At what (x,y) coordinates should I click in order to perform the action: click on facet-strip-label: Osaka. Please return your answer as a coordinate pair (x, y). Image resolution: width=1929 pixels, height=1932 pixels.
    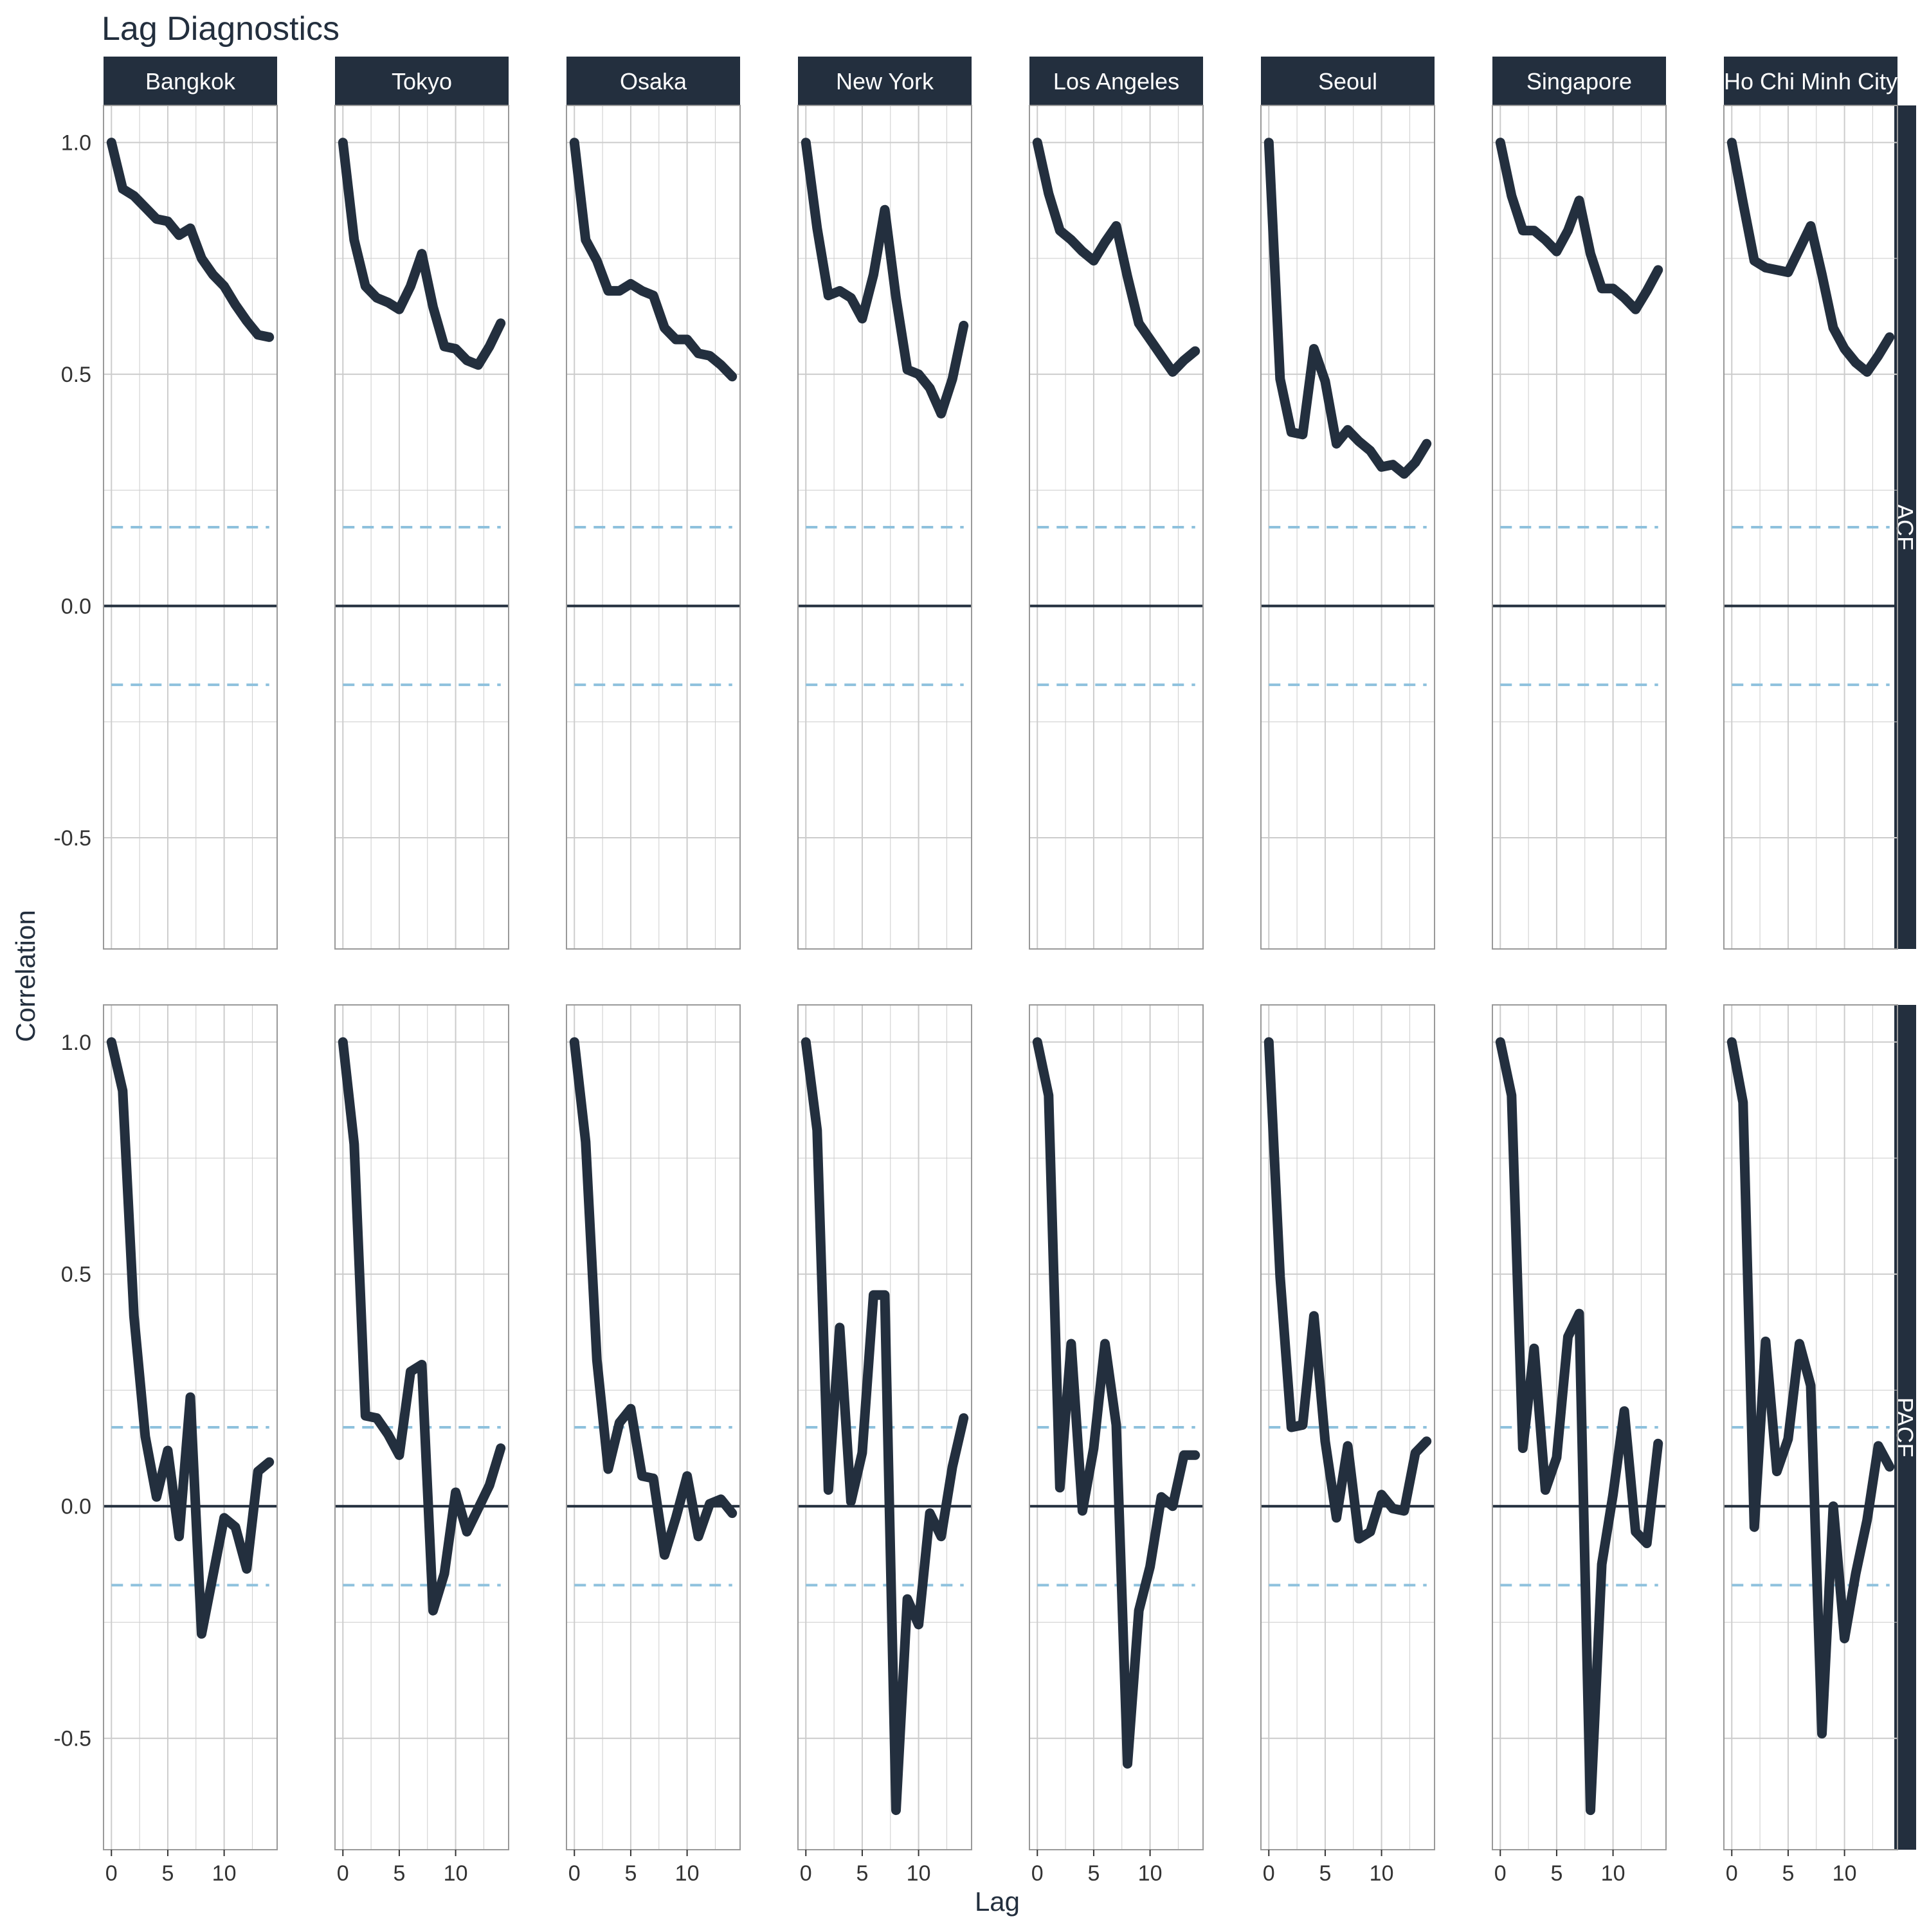
    Looking at the image, I should click on (653, 81).